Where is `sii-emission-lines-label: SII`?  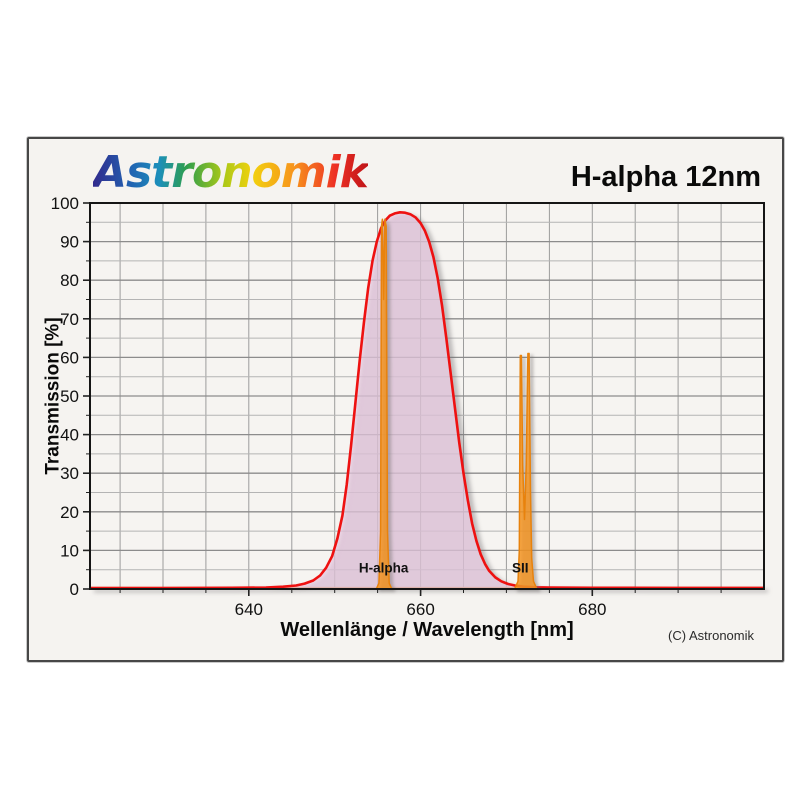
sii-emission-lines-label: SII is located at coordinates (520, 567).